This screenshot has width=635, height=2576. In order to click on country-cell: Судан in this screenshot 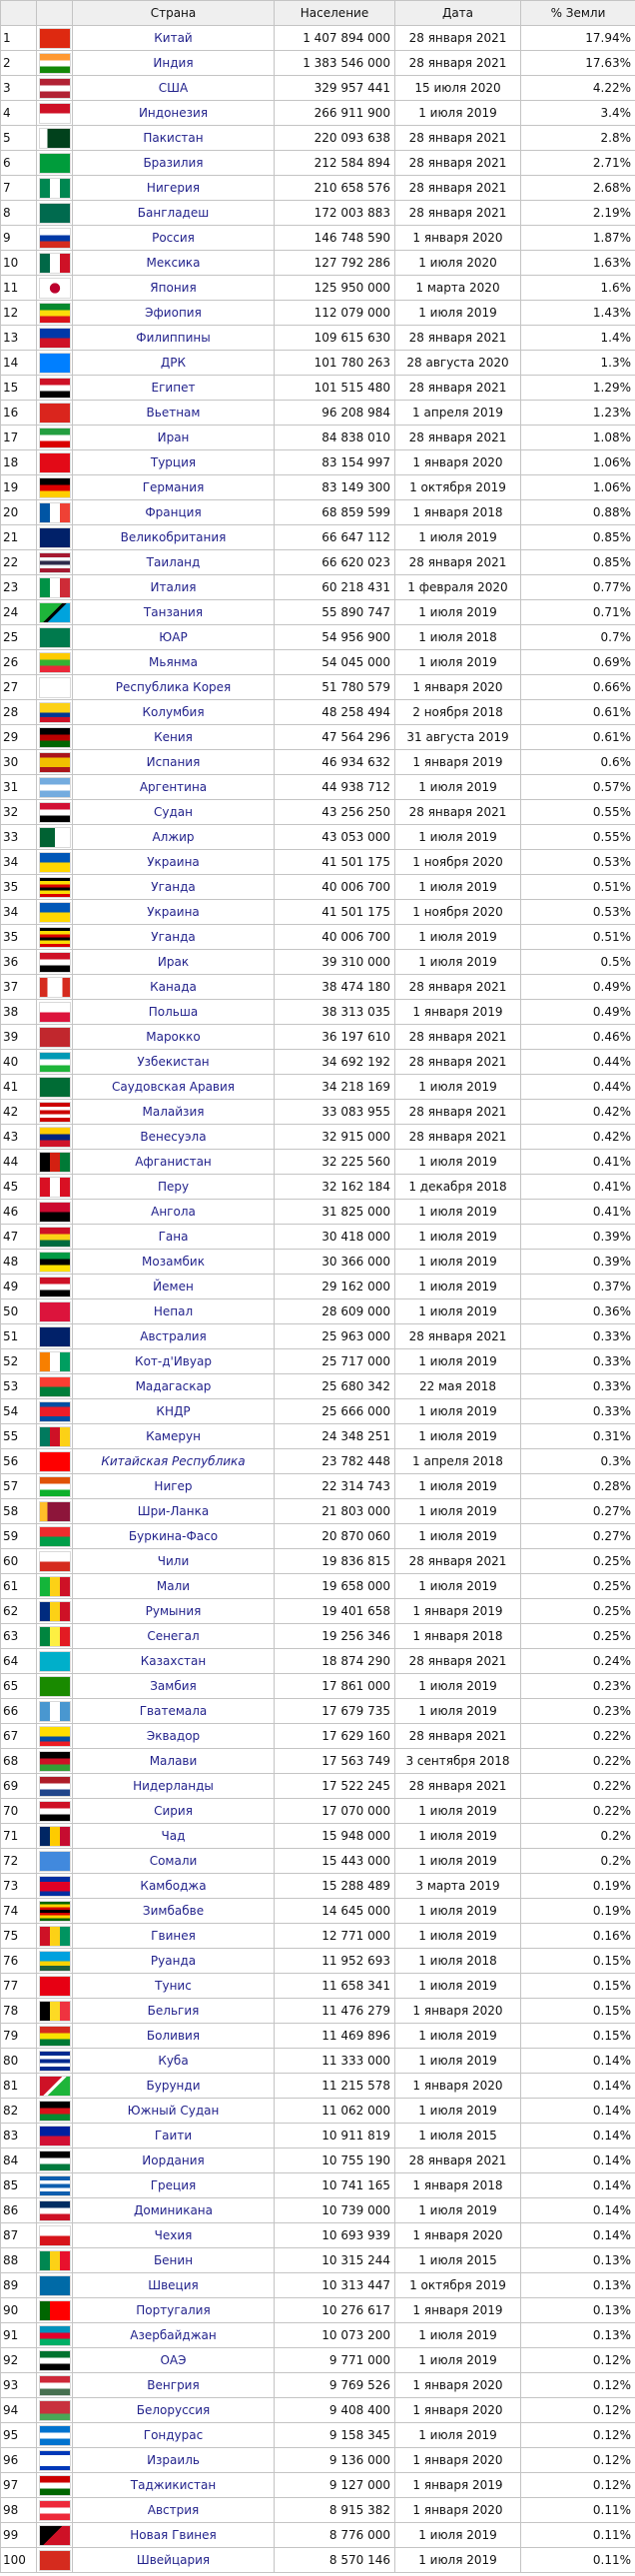, I will do `click(173, 812)`.